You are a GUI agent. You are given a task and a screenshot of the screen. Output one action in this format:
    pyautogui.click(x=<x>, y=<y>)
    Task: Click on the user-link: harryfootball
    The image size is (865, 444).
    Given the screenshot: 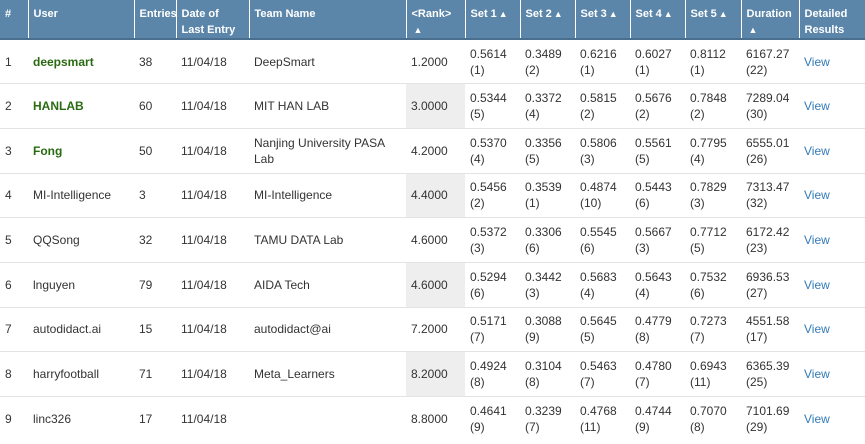 What is the action you would take?
    pyautogui.click(x=66, y=374)
    